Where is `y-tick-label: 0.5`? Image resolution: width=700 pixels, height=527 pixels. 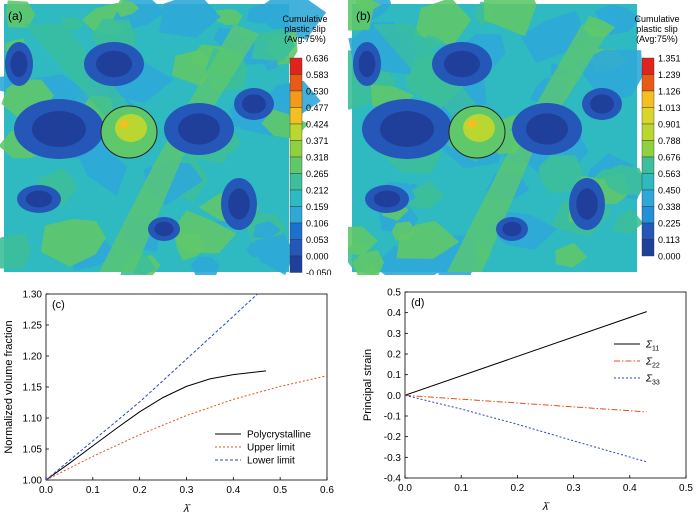
y-tick-label: 0.5 is located at coordinates (394, 293).